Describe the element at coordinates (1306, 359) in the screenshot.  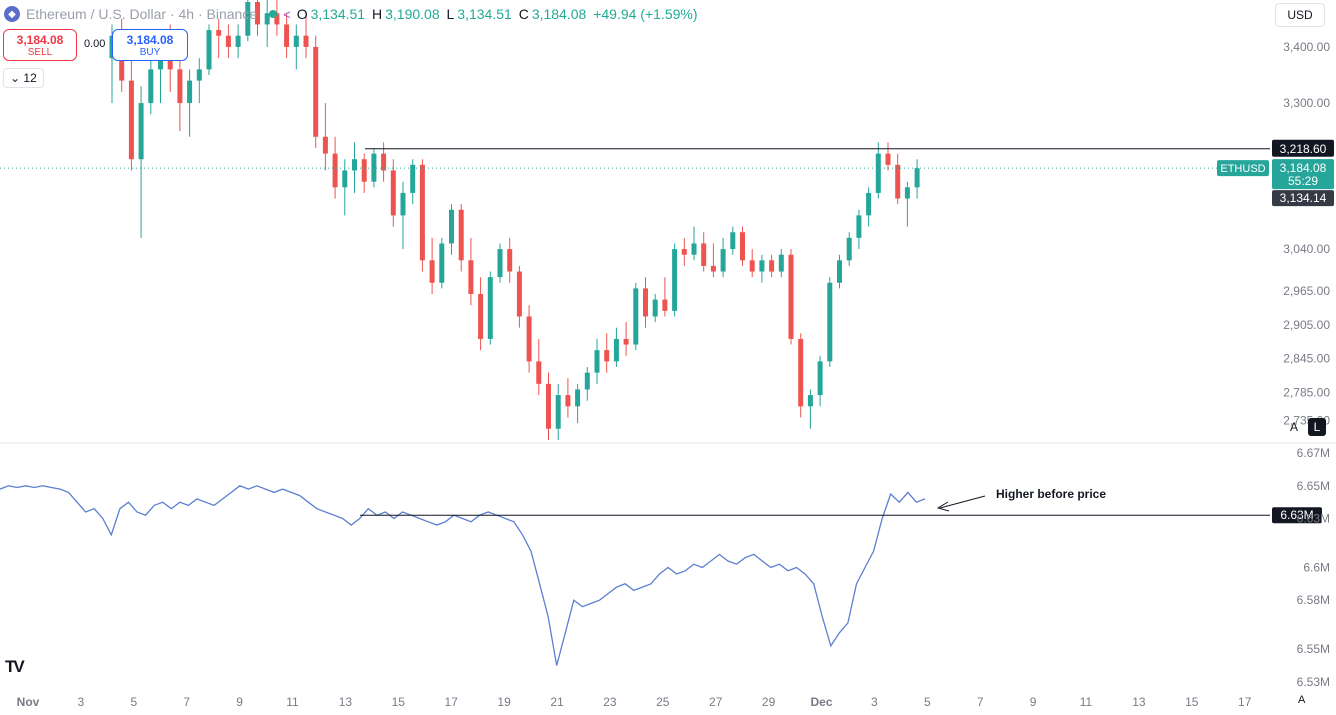
I see `price-tick-label: 2,845.00` at that location.